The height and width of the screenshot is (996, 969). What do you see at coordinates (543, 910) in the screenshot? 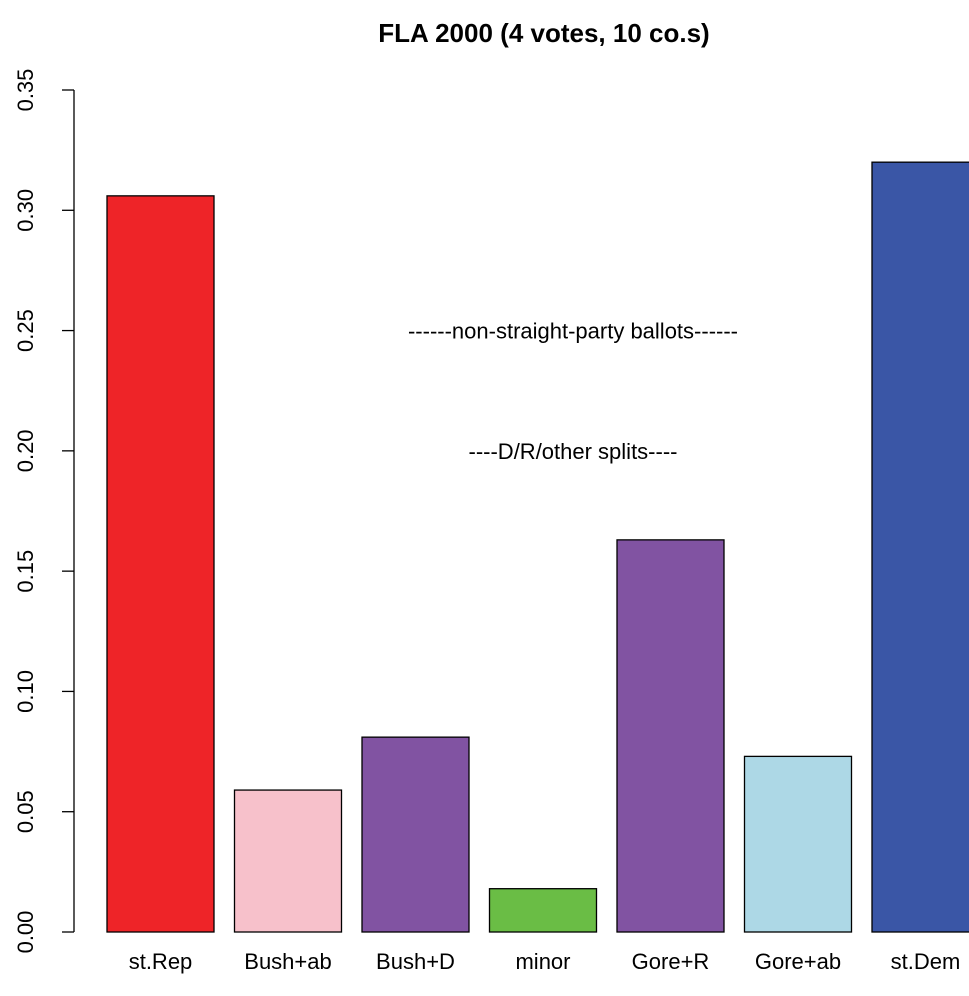
I see `bar-minor` at bounding box center [543, 910].